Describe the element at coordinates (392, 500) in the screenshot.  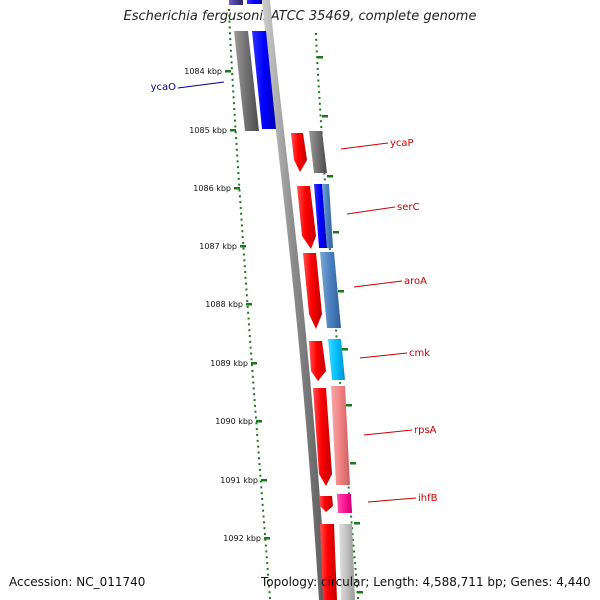
I see `gene-label-leader-ihfB` at that location.